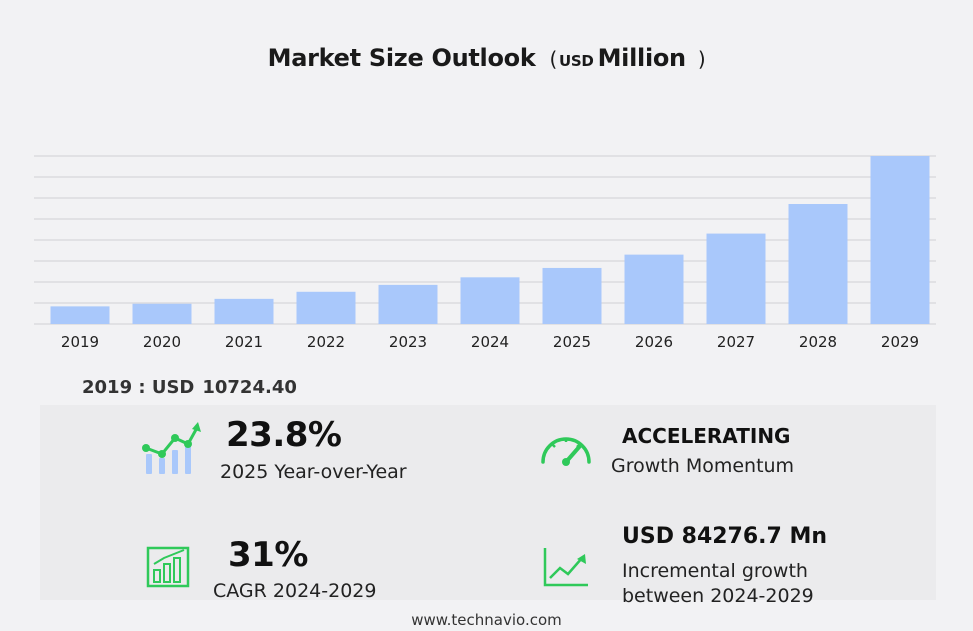 The height and width of the screenshot is (631, 973). I want to click on cagr-label: CAGR 2024-2029, so click(295, 591).